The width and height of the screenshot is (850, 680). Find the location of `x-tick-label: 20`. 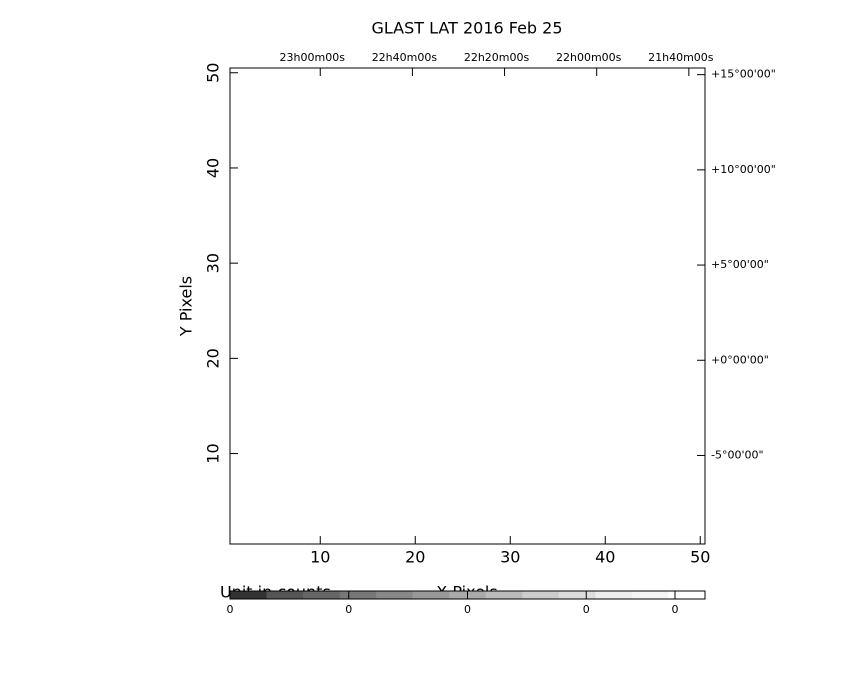

x-tick-label: 20 is located at coordinates (415, 557).